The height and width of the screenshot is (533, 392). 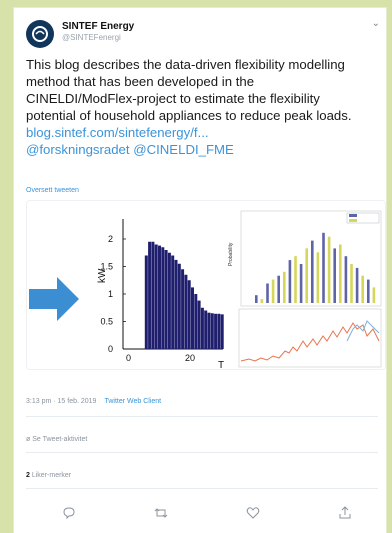 What do you see at coordinates (221, 364) in the screenshot?
I see `x-axis-letter: T` at bounding box center [221, 364].